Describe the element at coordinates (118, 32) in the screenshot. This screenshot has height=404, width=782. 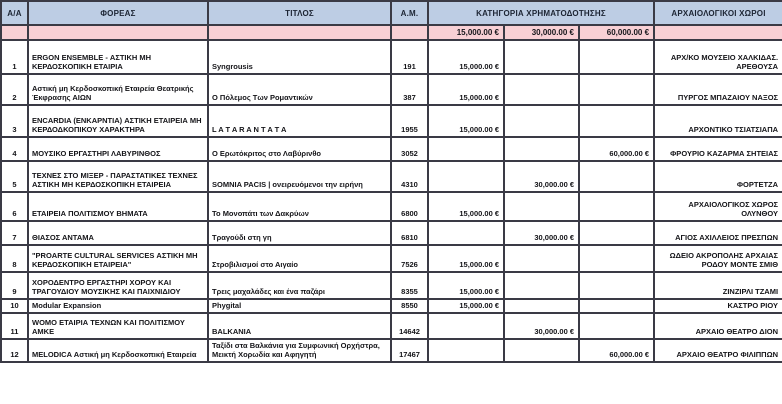
I see `tier-empty-foreas` at that location.